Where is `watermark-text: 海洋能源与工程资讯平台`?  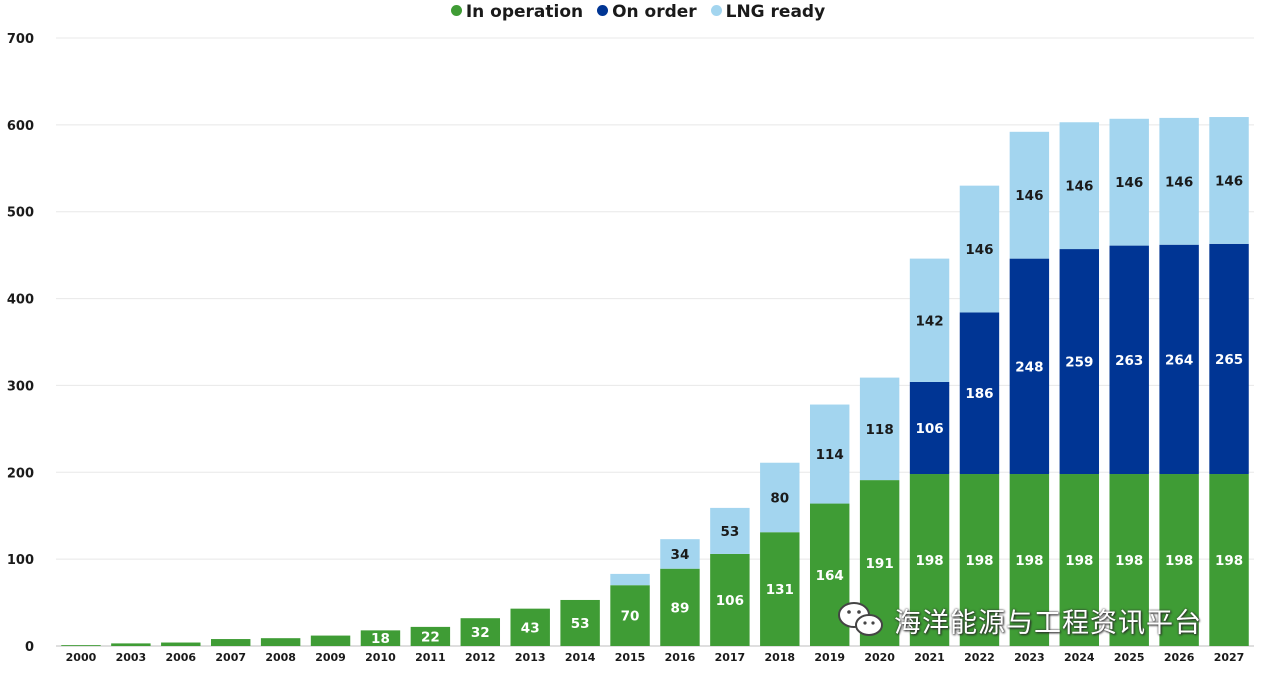 watermark-text: 海洋能源与工程资讯平台 is located at coordinates (1048, 623).